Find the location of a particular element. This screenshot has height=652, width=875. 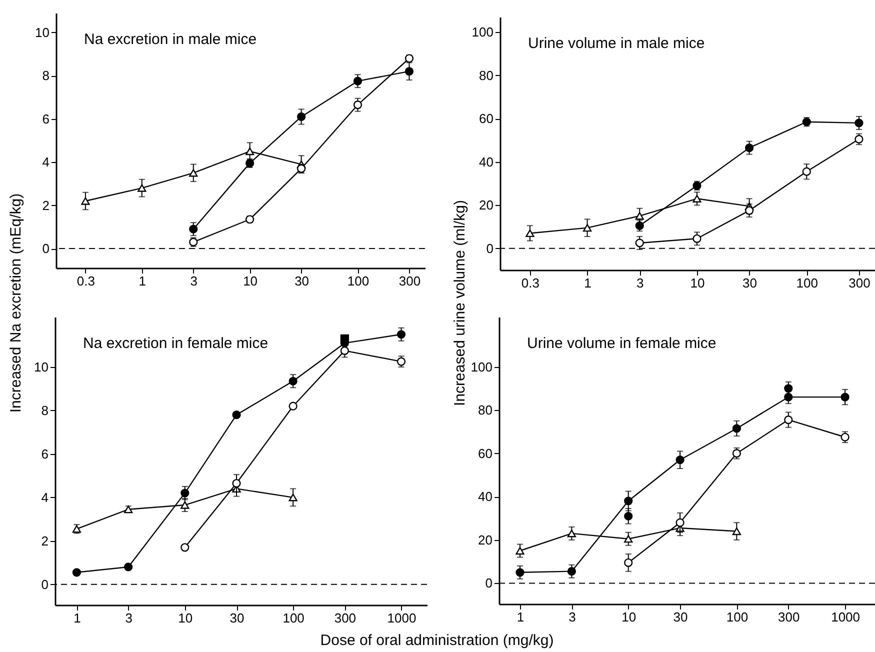

y-axis-title: Increased urine volume (ml/kg) is located at coordinates (460, 303).